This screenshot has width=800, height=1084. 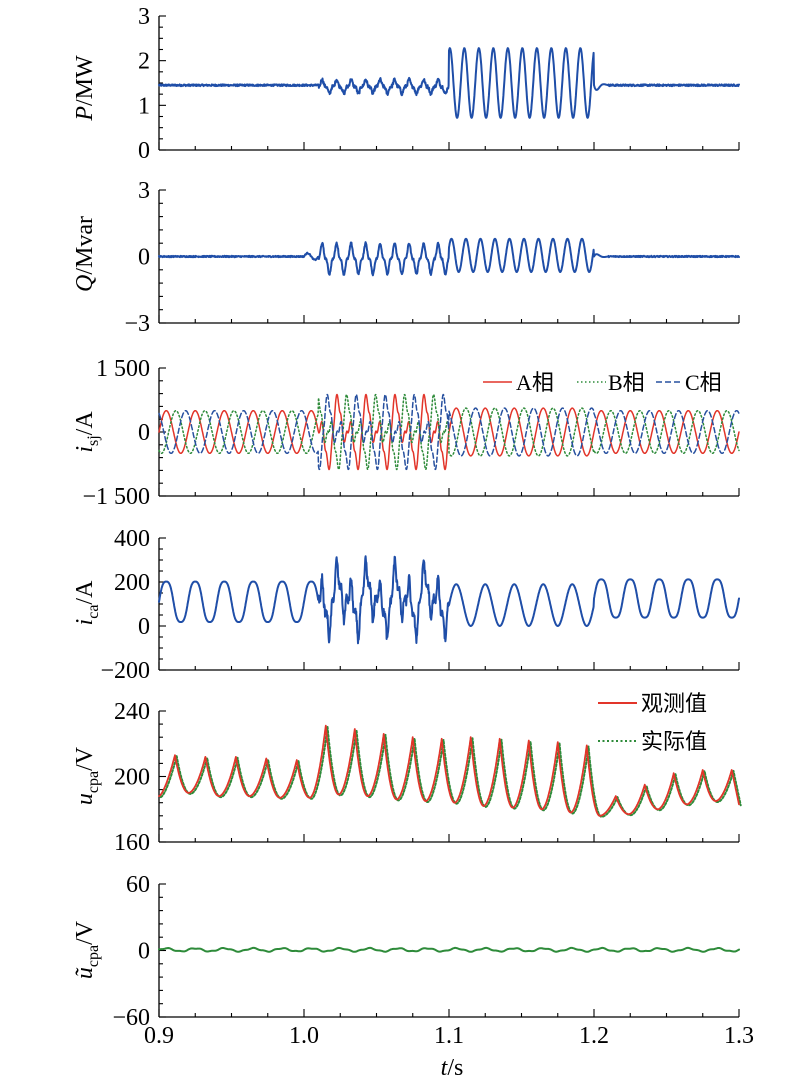 I want to click on y-tick-label: −1 500, so click(x=116, y=497).